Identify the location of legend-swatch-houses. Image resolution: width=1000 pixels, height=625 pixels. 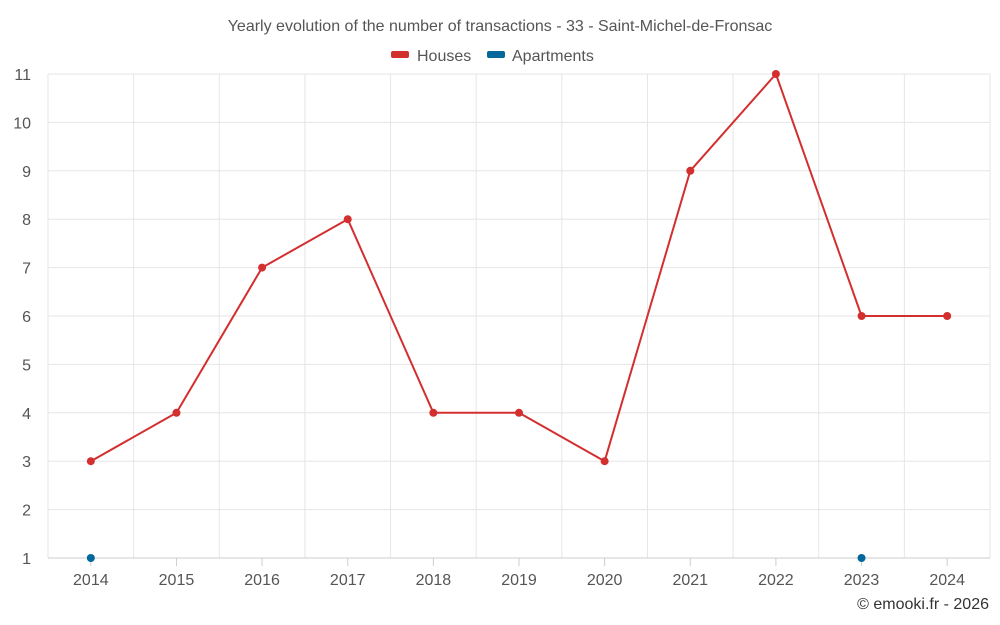
(400, 54).